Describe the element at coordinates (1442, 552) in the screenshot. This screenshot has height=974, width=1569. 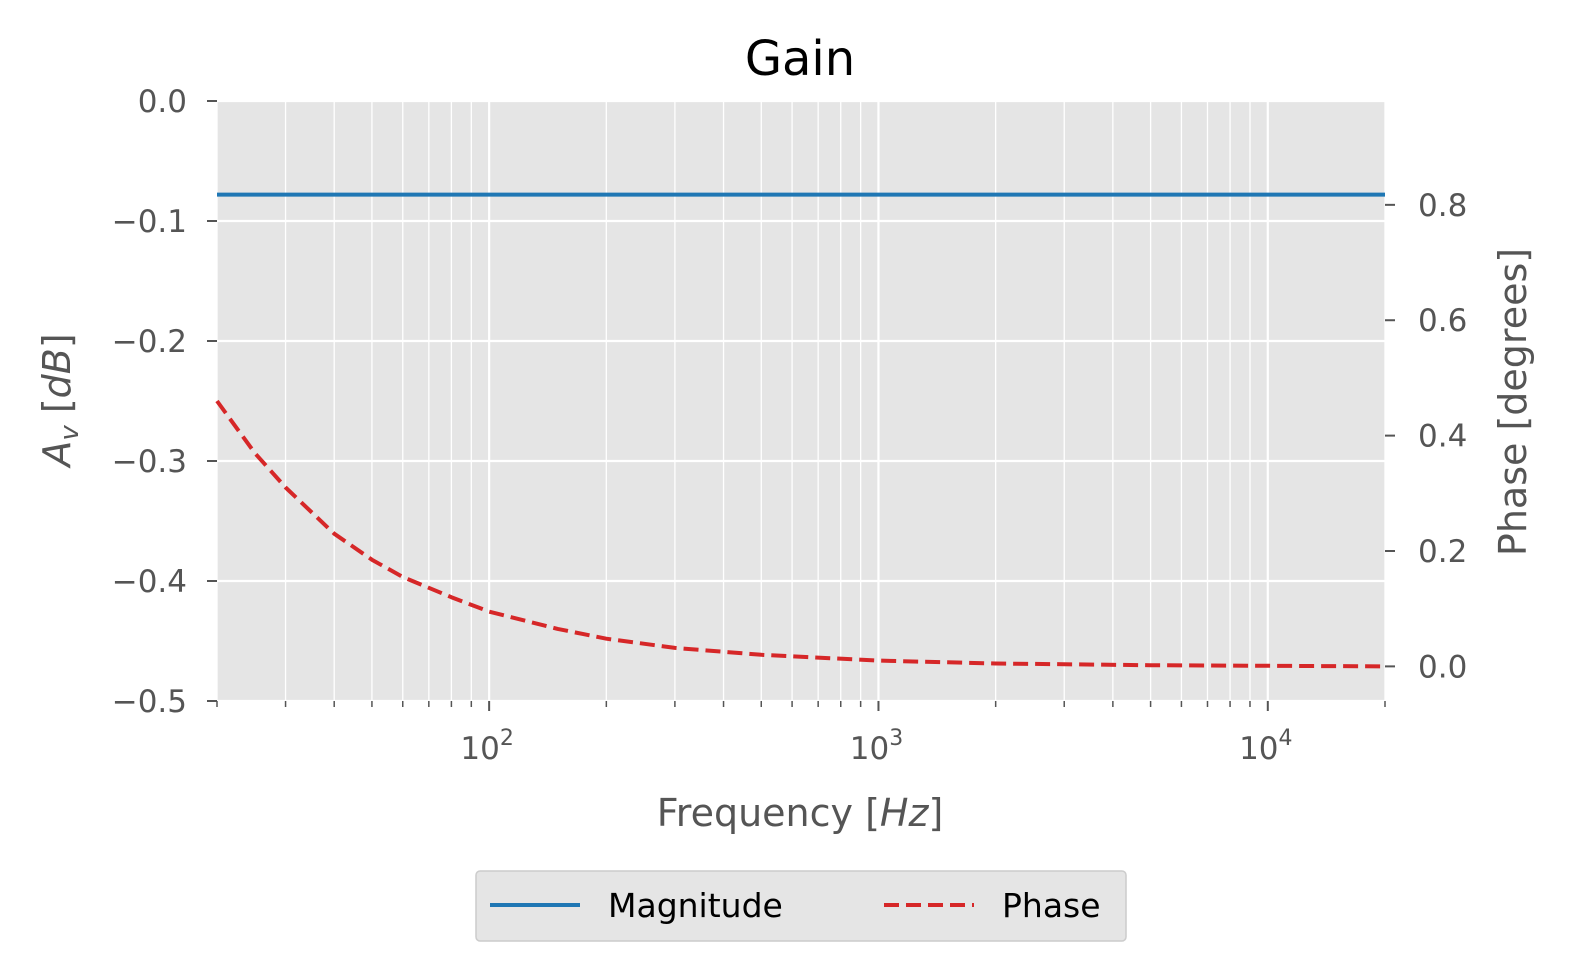
I see `y-right-tick-label: 0.2` at that location.